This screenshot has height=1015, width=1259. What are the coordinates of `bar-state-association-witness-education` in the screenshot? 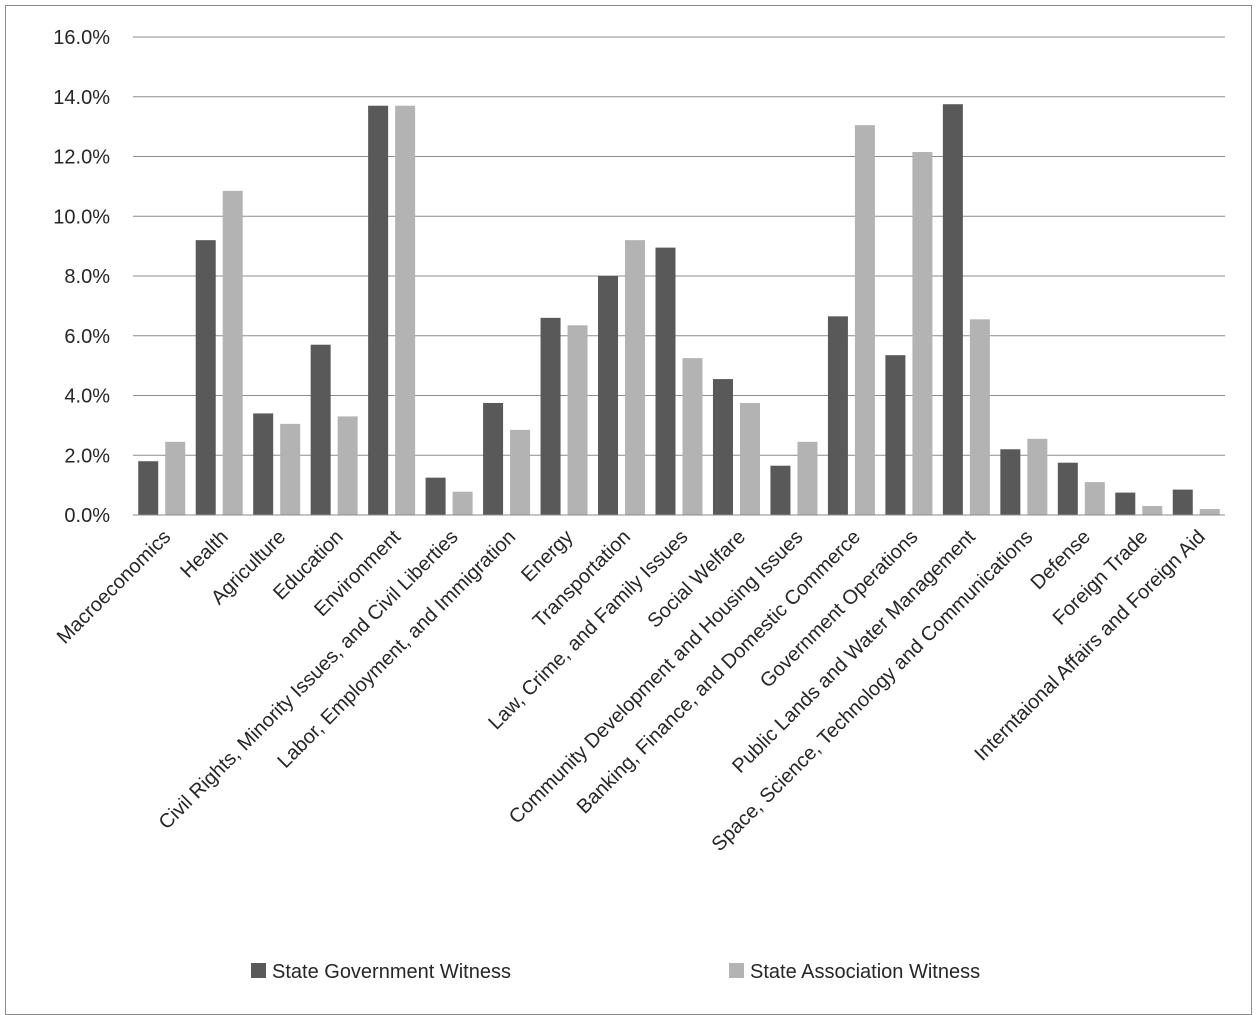 It's located at (347, 465).